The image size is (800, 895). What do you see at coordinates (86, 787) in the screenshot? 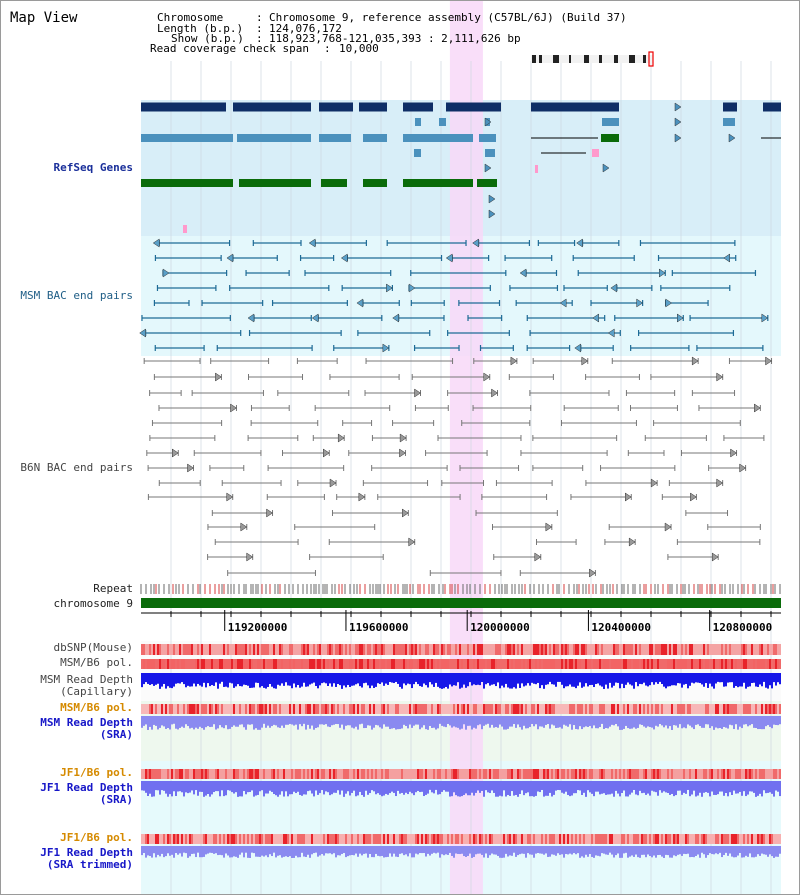
I see `track-label-jf1-depth-sra: JF1 Read Depth` at bounding box center [86, 787].